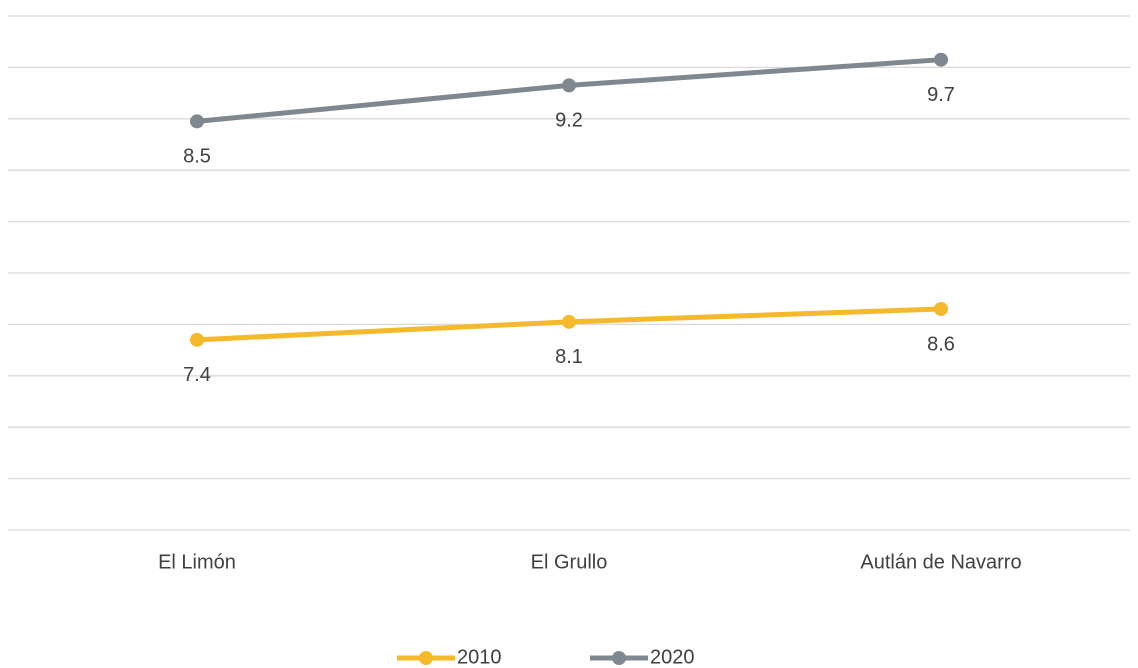  Describe the element at coordinates (940, 562) in the screenshot. I see `x-tick-label: Autlán de Navarro` at that location.